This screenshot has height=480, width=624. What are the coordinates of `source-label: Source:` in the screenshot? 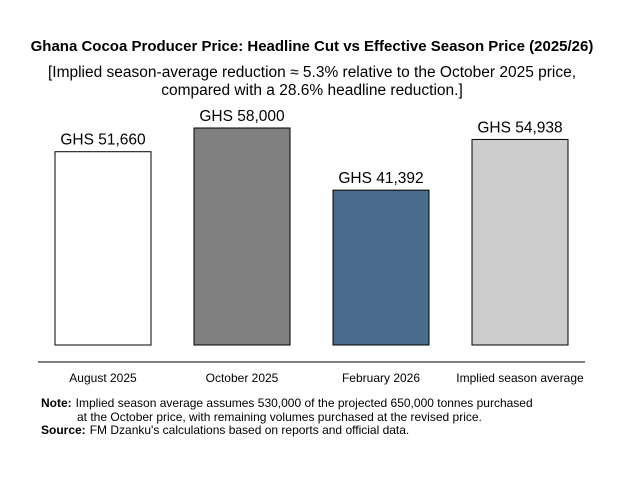 It's located at (63, 430).